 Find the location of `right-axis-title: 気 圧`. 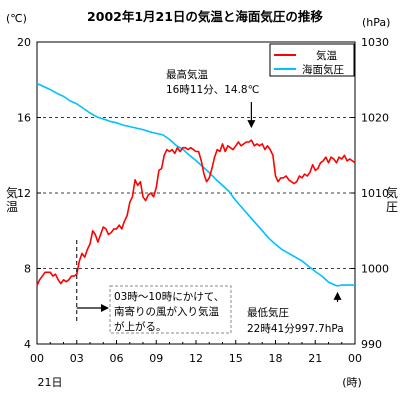

right-axis-title: 気 圧 is located at coordinates (392, 199).